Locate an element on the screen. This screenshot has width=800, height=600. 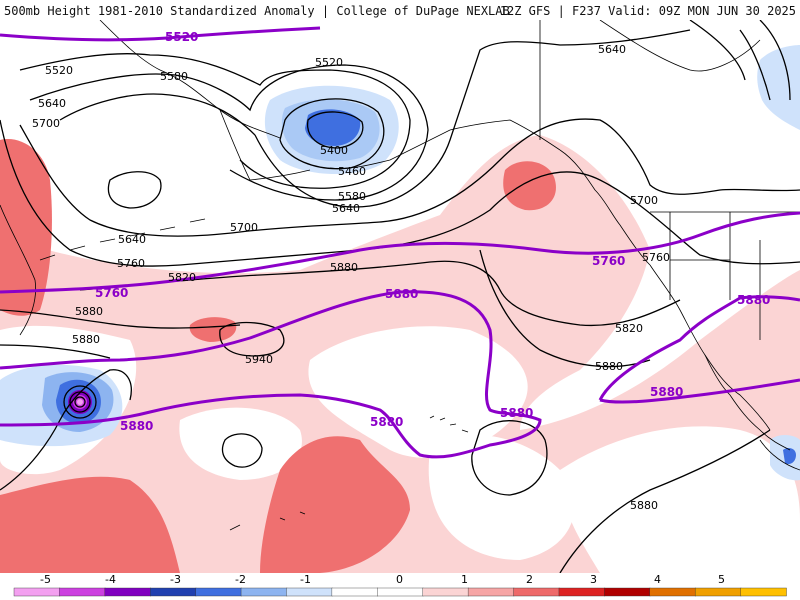
neutral-area-east is located at coordinates (680, 499).